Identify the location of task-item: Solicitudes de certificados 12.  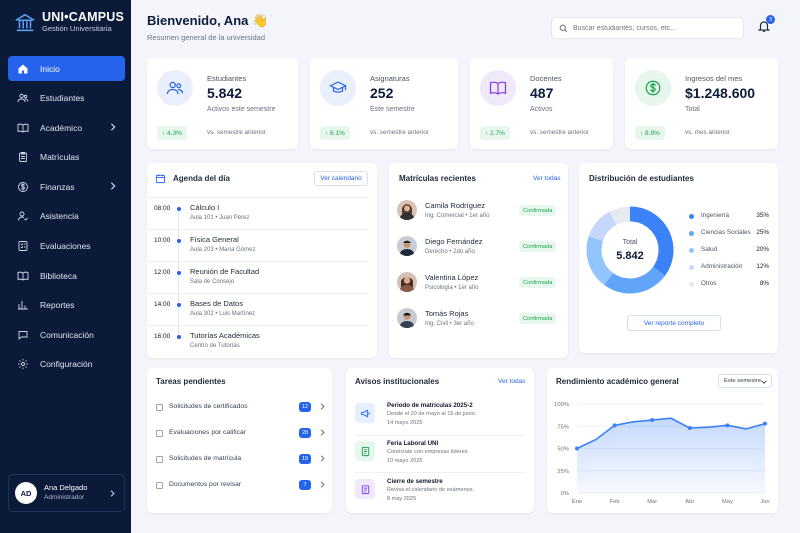
(241, 409).